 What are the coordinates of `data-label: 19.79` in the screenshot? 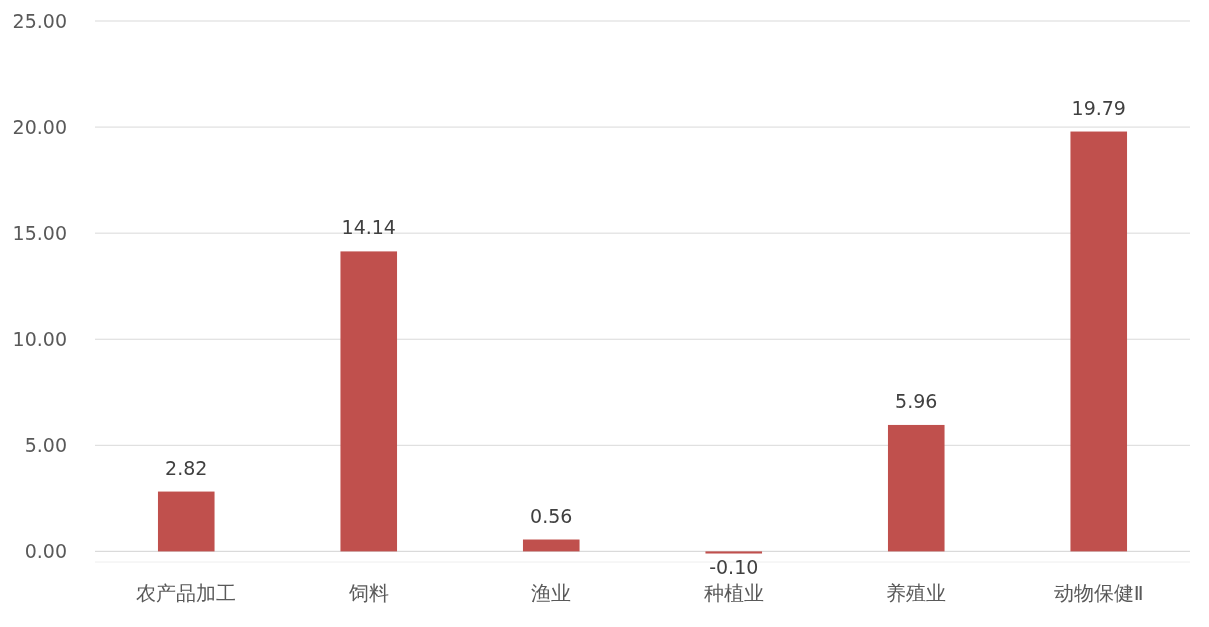 It's located at (1098, 107).